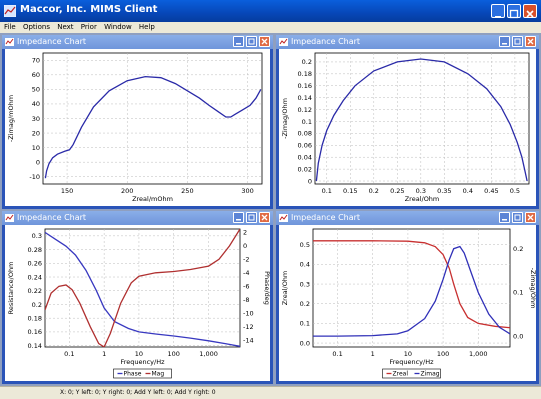 This screenshot has width=541, height=399. What do you see at coordinates (187, 191) in the screenshot?
I see `x-tick-label: 250` at bounding box center [187, 191].